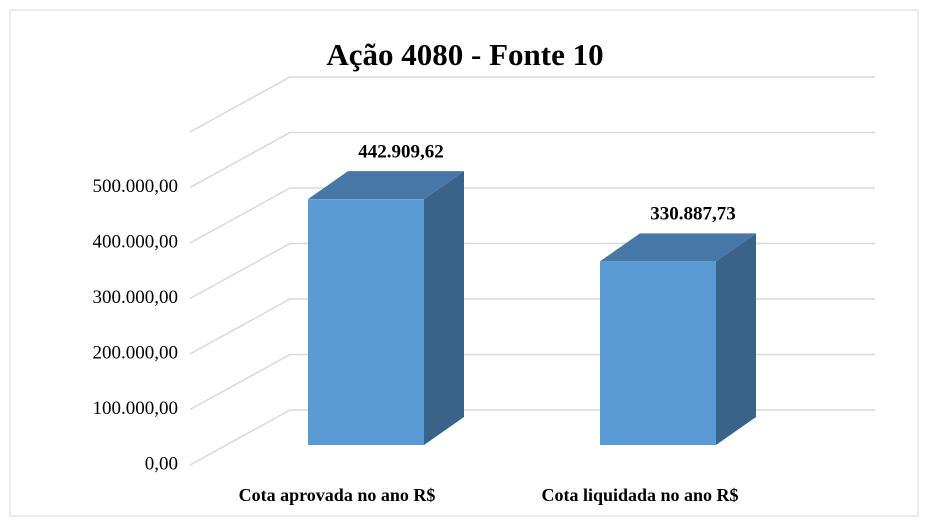 The height and width of the screenshot is (524, 929). I want to click on y-tick-label: 100.000,00, so click(136, 408).